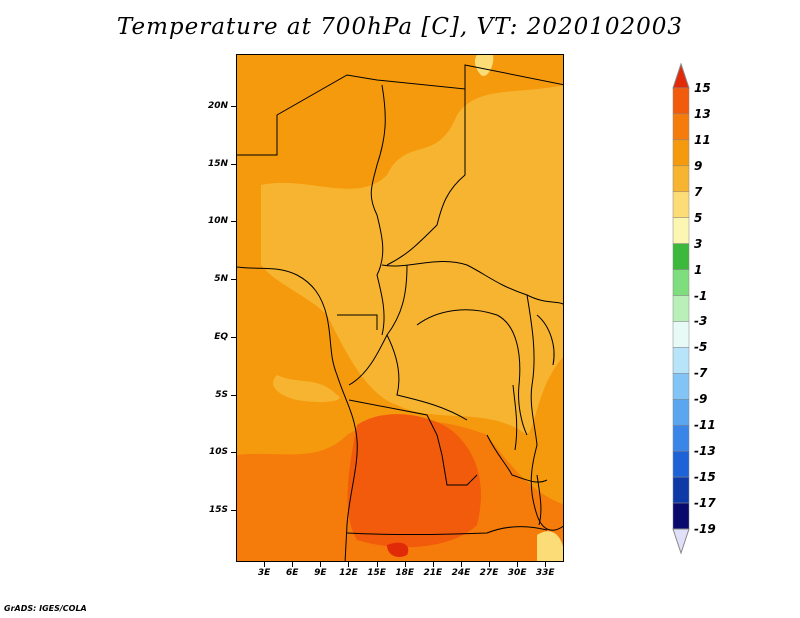 The height and width of the screenshot is (618, 800). Describe the element at coordinates (426, 175) in the screenshot. I see `border-chad-sudan` at that location.